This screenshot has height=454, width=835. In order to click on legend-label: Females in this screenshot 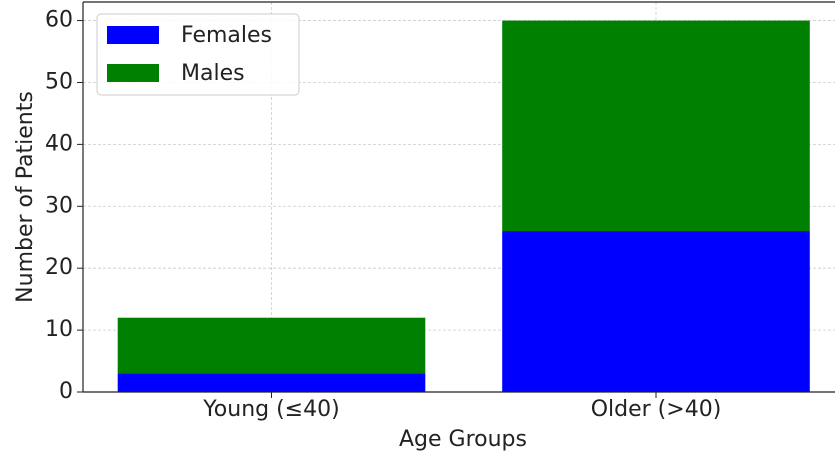, I will do `click(226, 35)`.